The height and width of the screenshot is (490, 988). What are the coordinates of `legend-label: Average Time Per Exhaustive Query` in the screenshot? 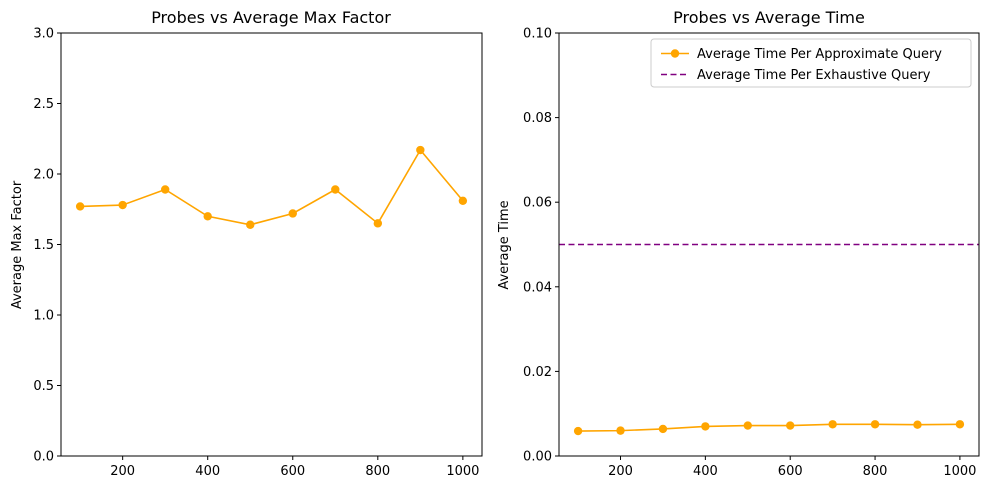 It's located at (814, 75).